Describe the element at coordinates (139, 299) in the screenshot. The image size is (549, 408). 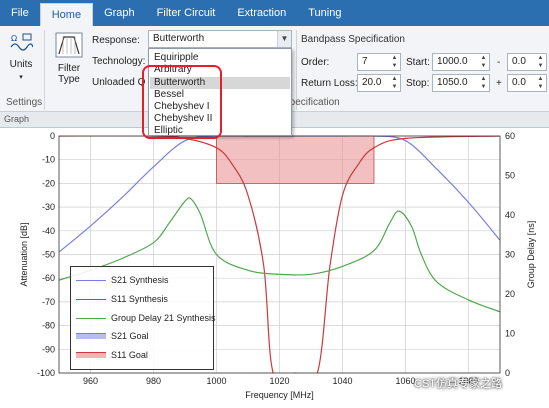
I see `legend-label-s11: S11 Synthesis` at that location.